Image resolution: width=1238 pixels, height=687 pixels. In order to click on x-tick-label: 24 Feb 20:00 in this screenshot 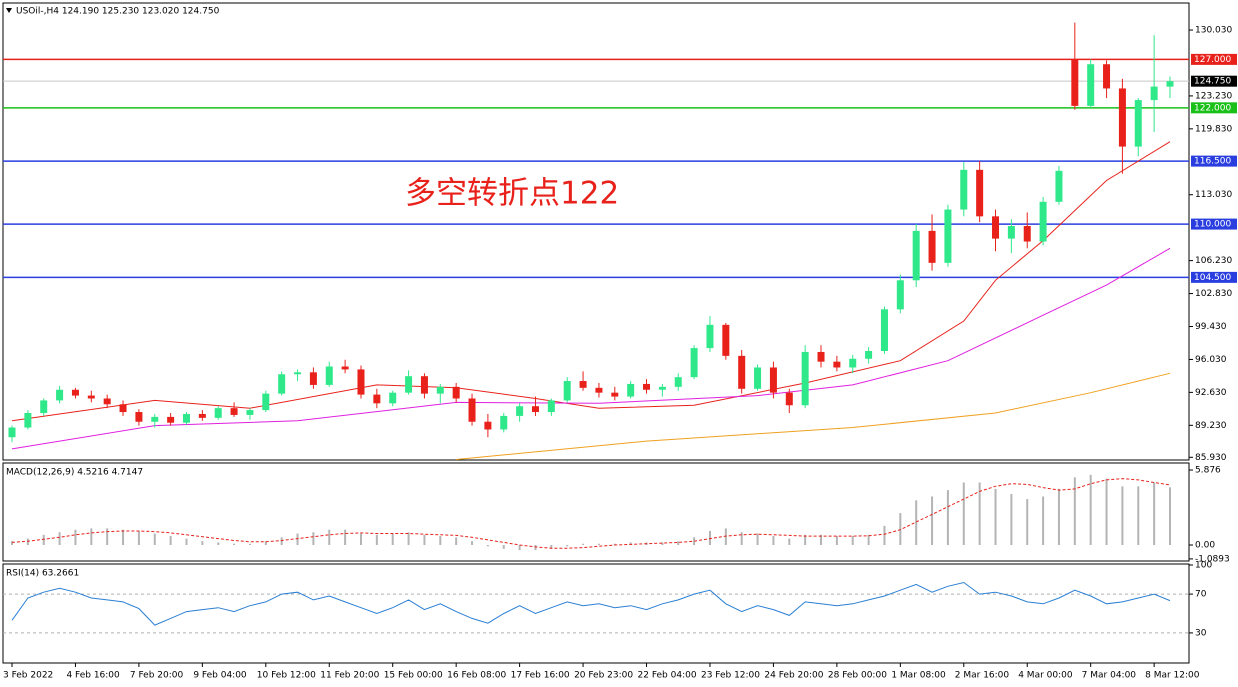, I will do `click(793, 676)`.